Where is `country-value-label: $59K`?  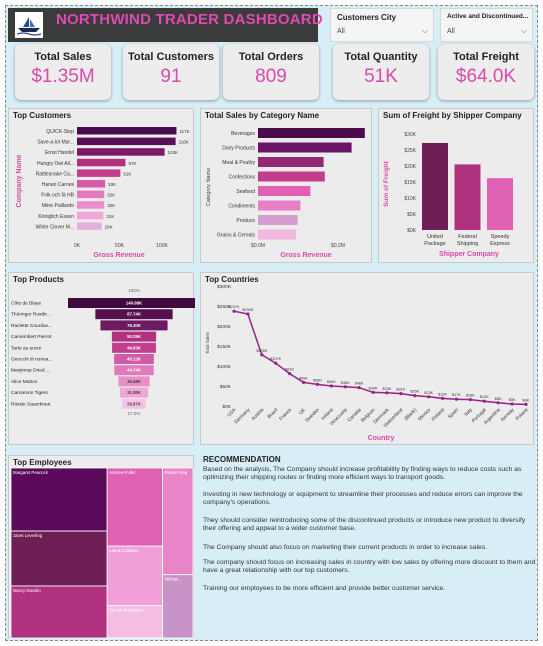 country-value-label: $59K is located at coordinates (303, 378).